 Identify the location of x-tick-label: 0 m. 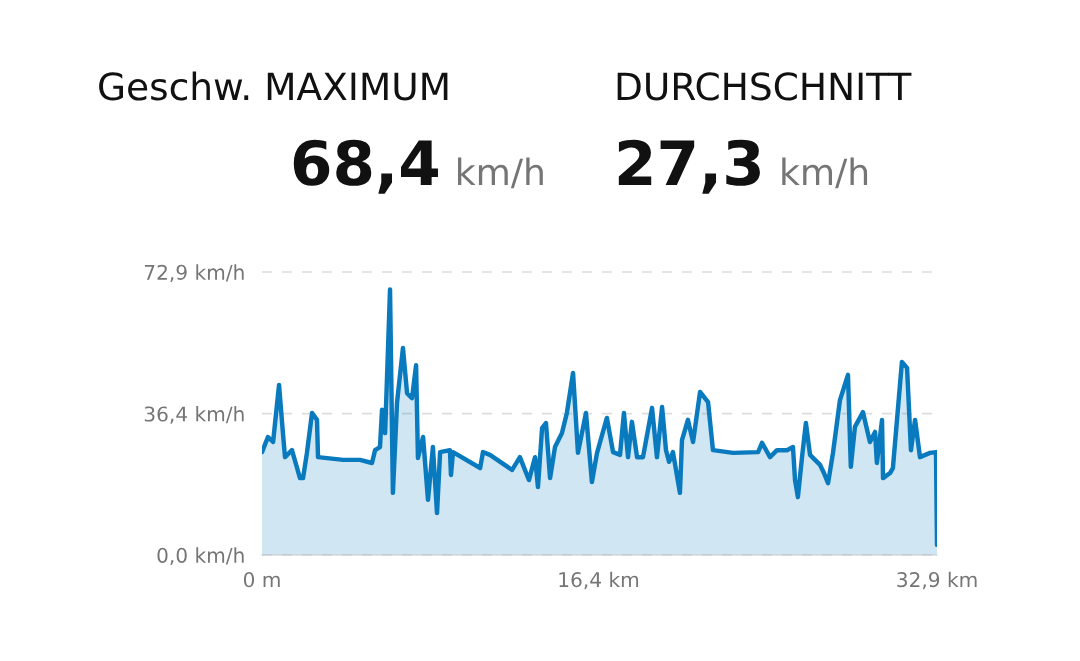
(261, 580).